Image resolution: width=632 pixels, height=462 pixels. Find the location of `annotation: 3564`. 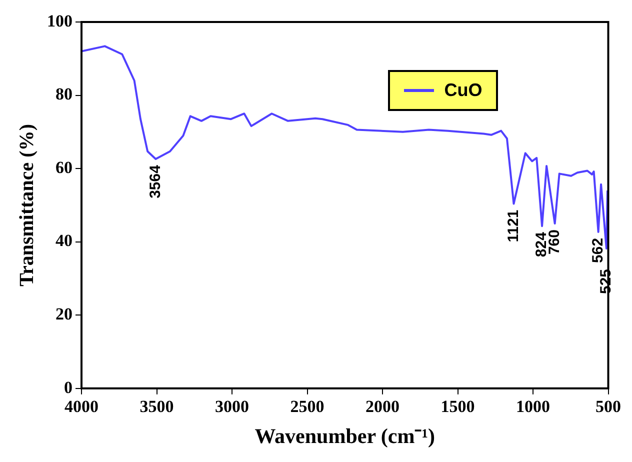

annotation: 3564 is located at coordinates (155, 181).